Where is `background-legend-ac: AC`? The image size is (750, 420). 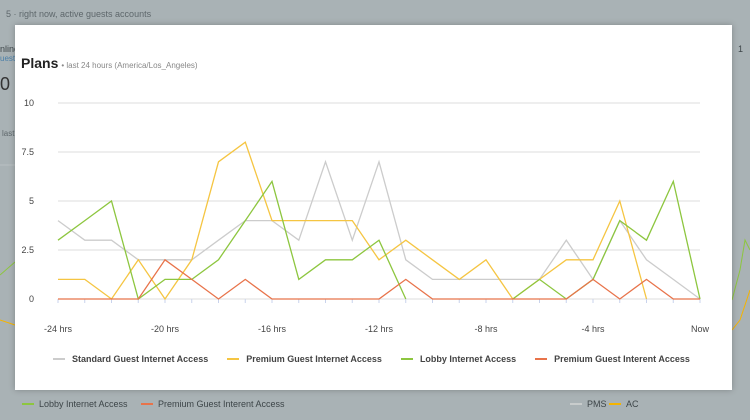 background-legend-ac: AC is located at coordinates (624, 404).